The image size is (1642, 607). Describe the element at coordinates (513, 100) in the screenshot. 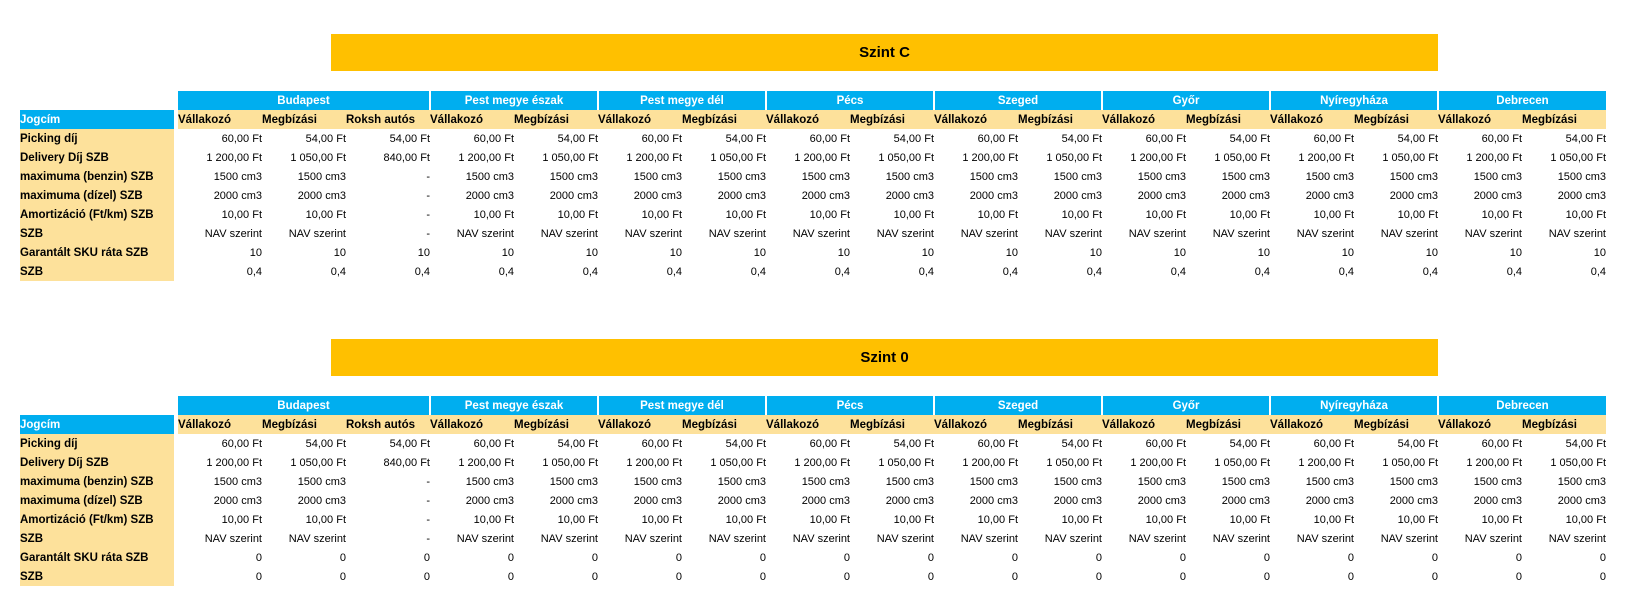

I see `city-group-header: Pest megye észak` at that location.